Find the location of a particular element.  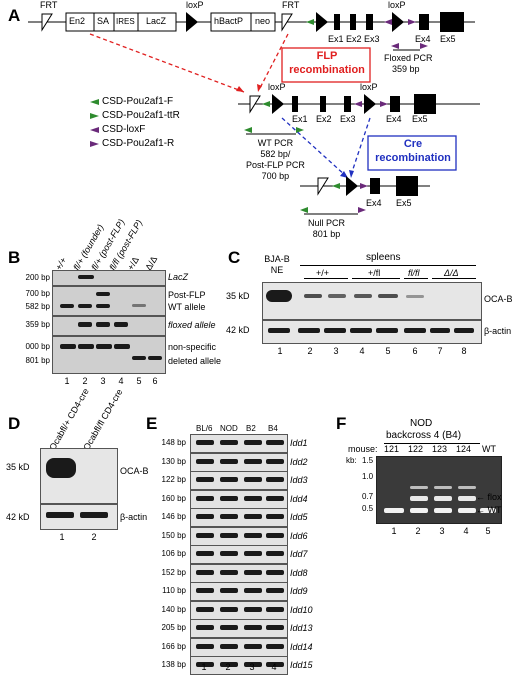

f-kb-label: kb: is located at coordinates (351, 460).